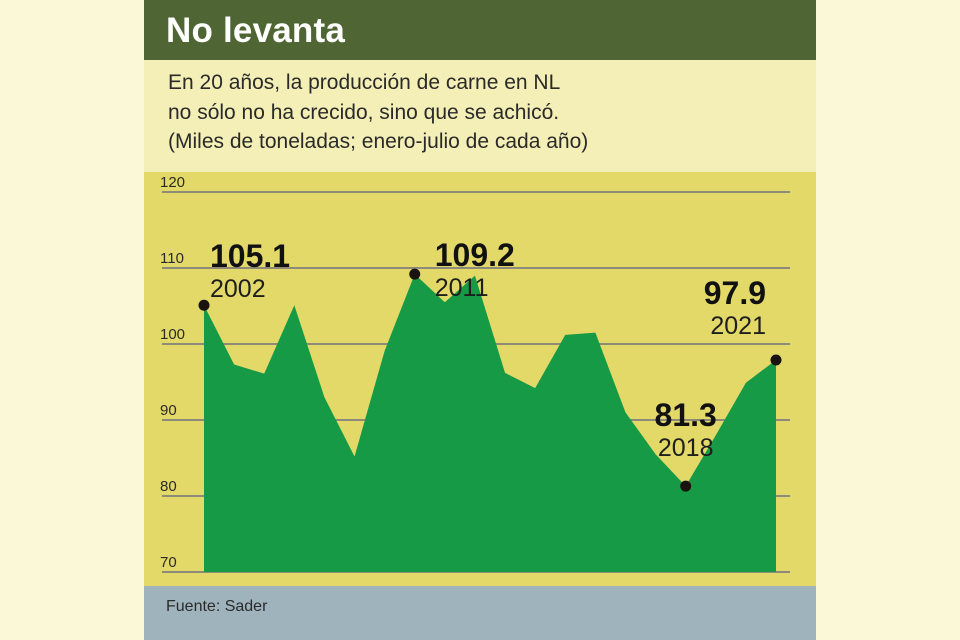  I want to click on y-tick-label-80: 80, so click(168, 486).